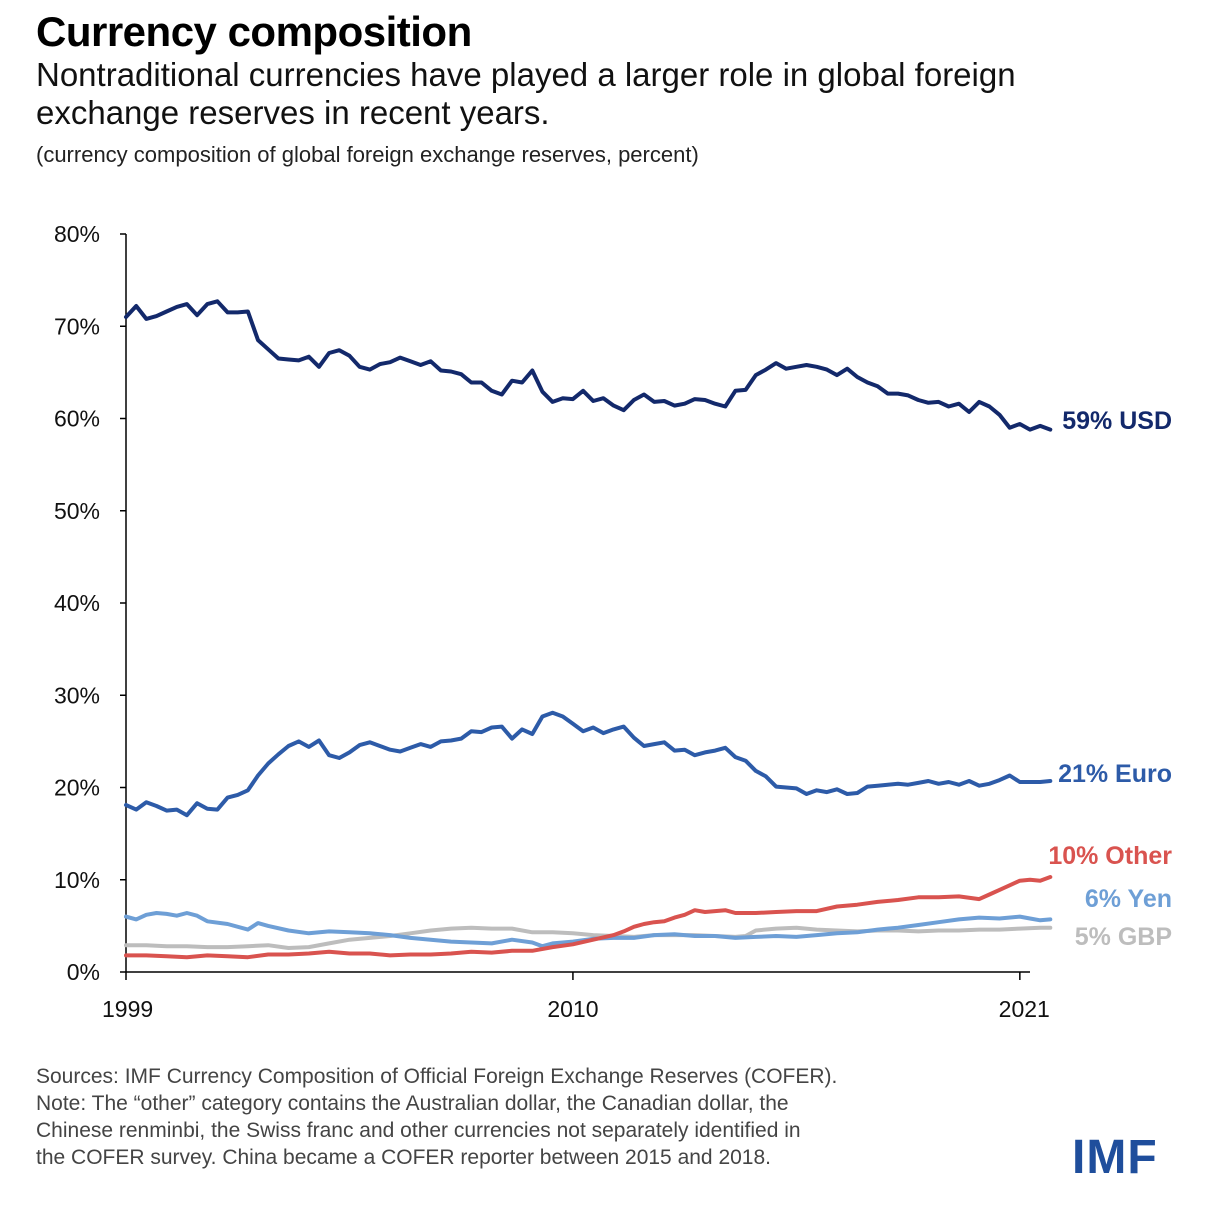 The image size is (1218, 1206). Describe the element at coordinates (83, 972) in the screenshot. I see `y-tick-label: 0%` at that location.